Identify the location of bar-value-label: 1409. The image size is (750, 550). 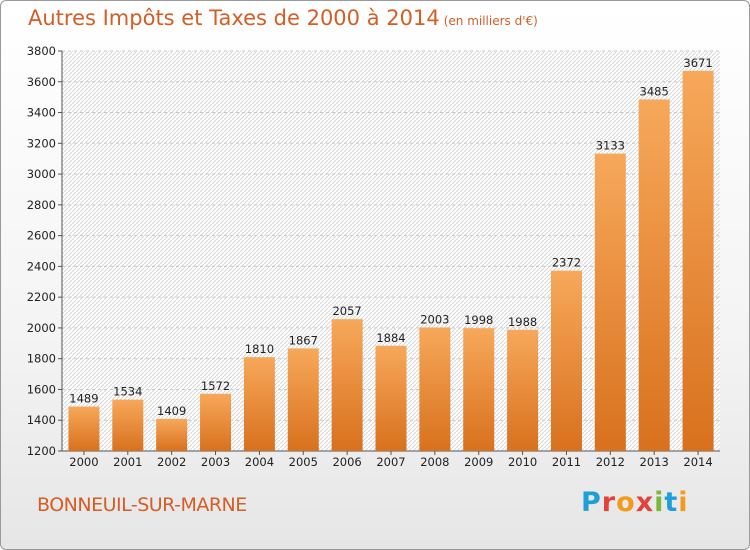
(171, 411).